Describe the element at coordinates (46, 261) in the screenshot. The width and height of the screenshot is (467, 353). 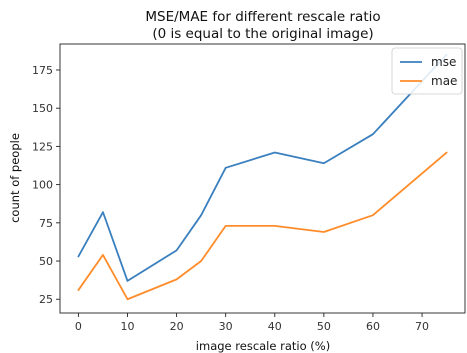
I see `y-tick-label: 50` at that location.